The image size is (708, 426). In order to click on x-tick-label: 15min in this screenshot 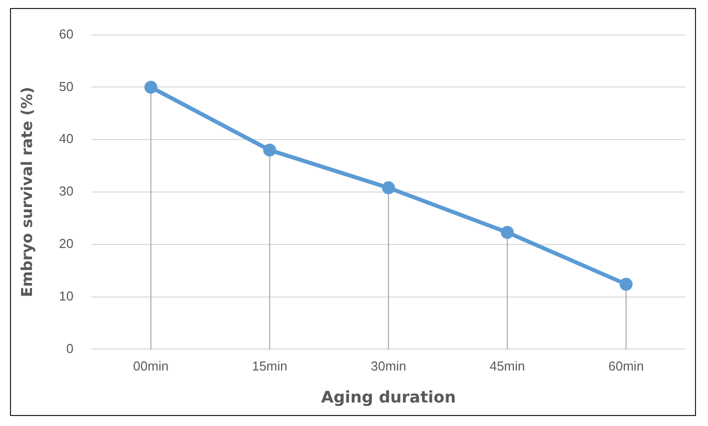, I will do `click(270, 366)`.